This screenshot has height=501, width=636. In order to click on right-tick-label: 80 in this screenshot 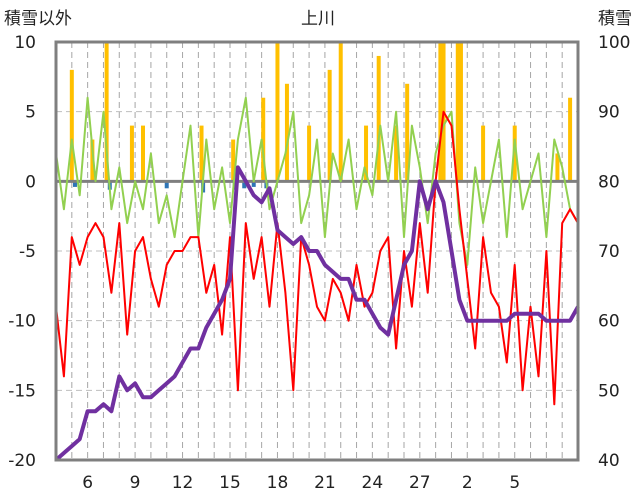, I will do `click(609, 182)`.